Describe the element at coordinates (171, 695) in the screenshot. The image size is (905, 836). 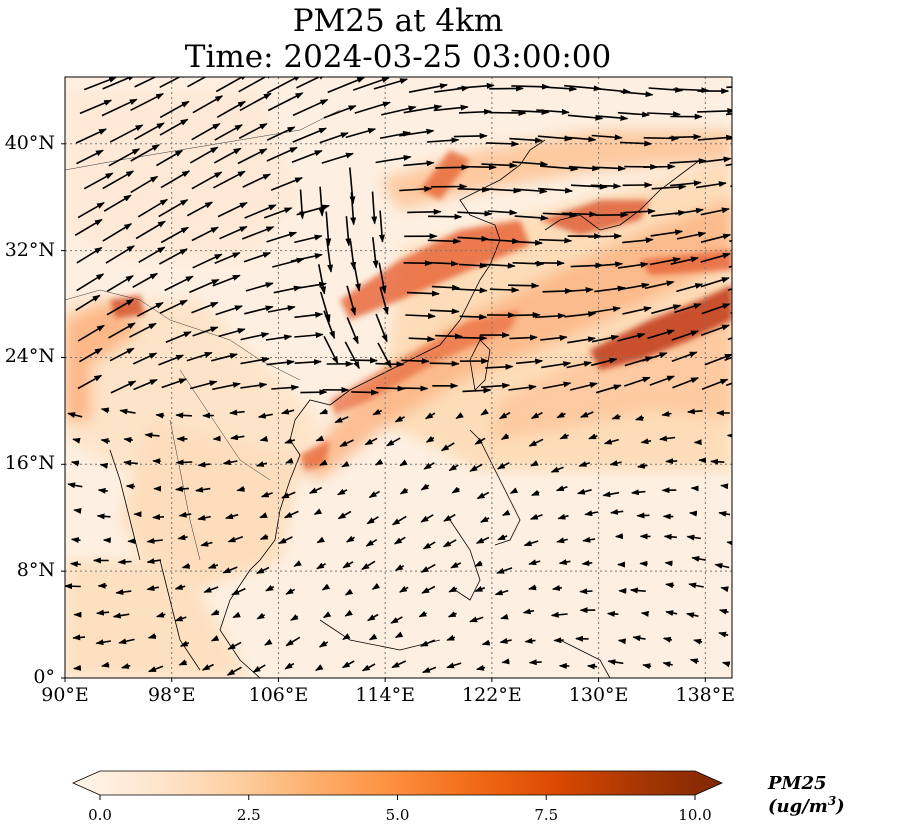
I see `lon-tick-label: 98°E` at that location.